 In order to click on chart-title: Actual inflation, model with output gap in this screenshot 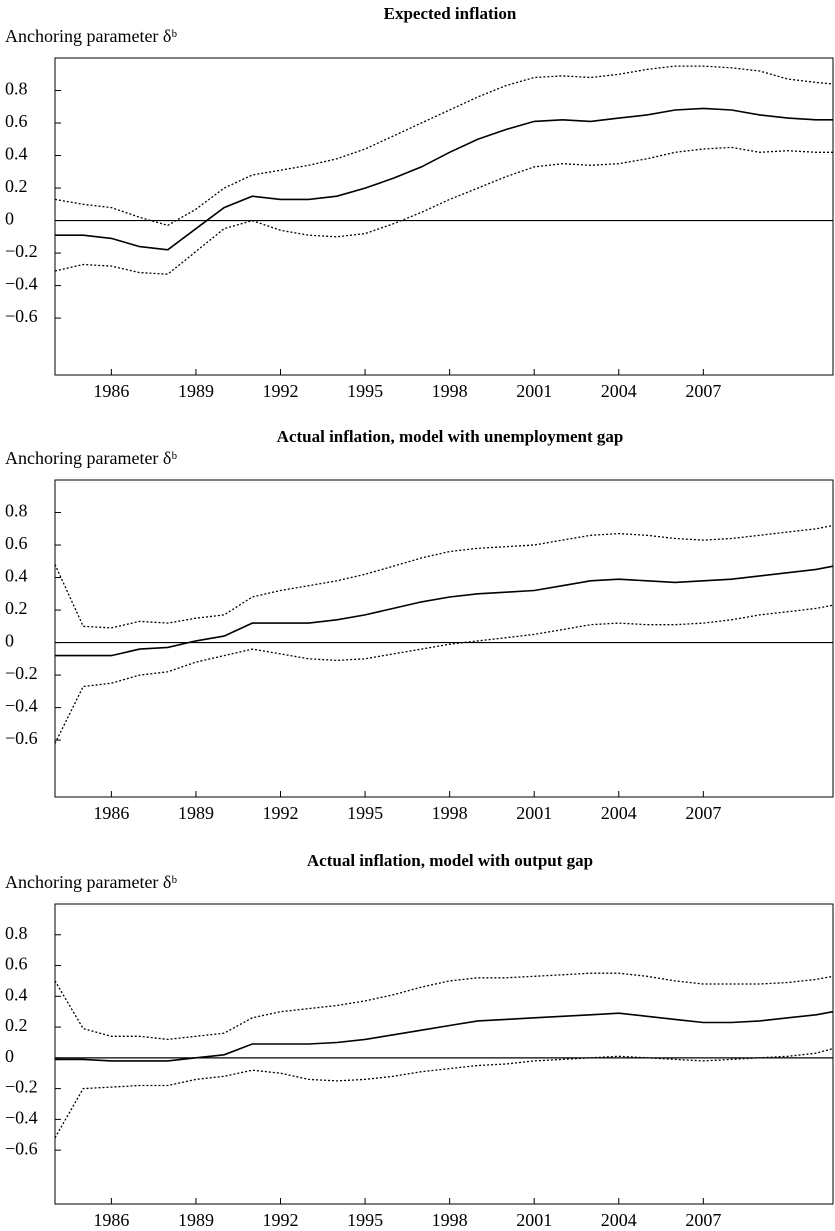, I will do `click(450, 860)`.